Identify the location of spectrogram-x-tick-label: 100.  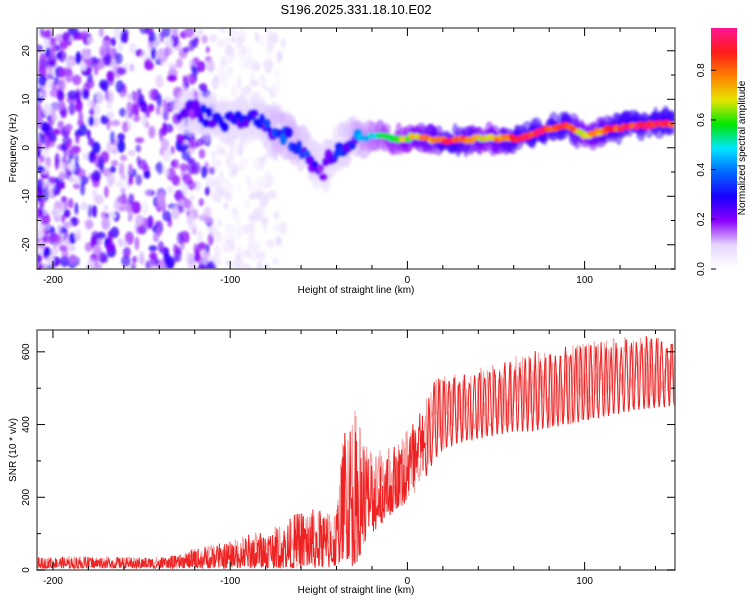
(584, 280).